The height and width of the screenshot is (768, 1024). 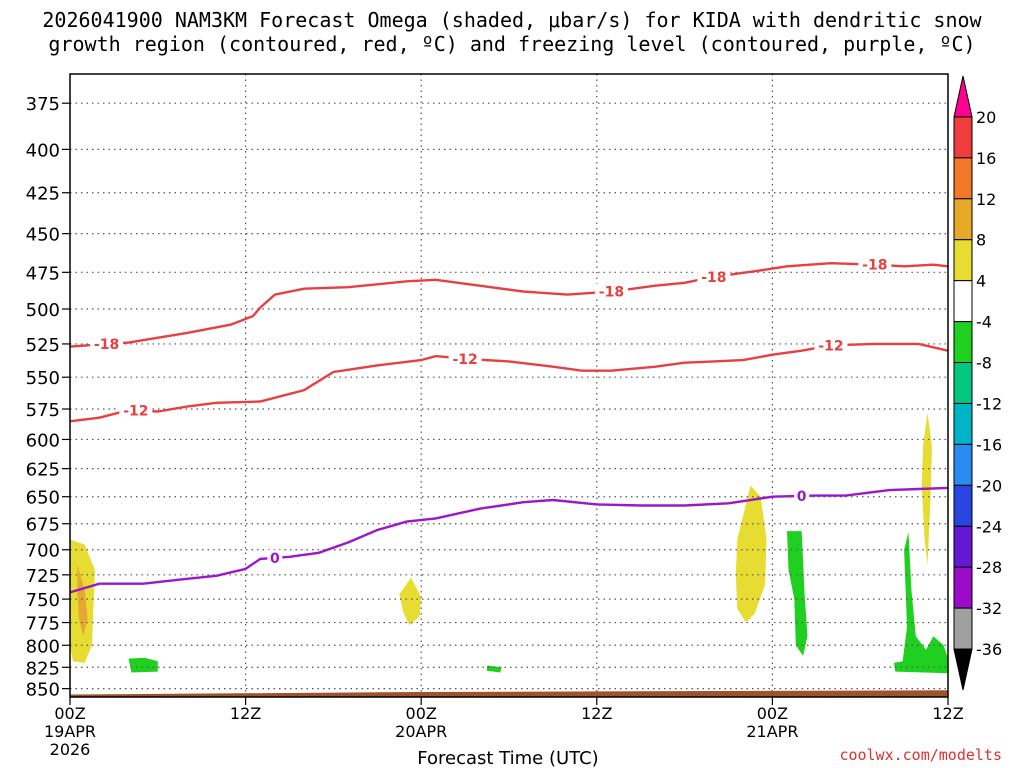 What do you see at coordinates (43, 624) in the screenshot?
I see `y-tick-label-775: 775` at bounding box center [43, 624].